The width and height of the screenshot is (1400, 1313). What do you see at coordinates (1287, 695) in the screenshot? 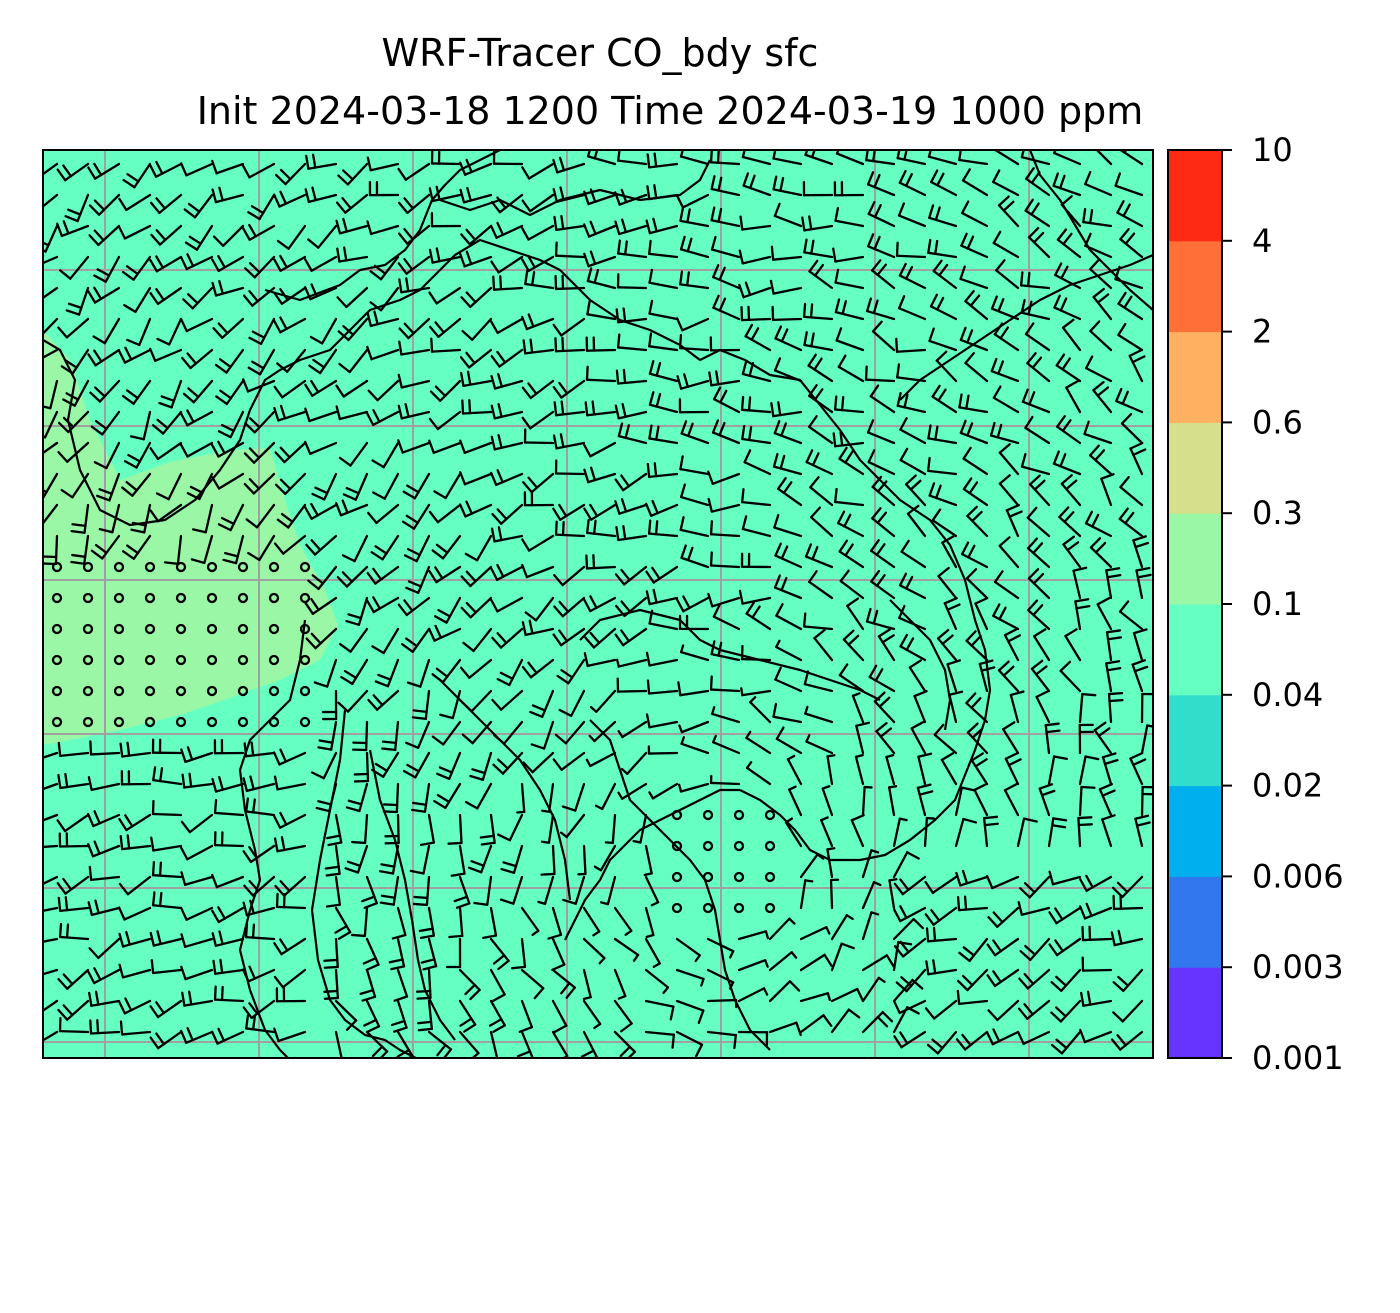
I see `colorbar-tick-label: 0.04` at bounding box center [1287, 695].